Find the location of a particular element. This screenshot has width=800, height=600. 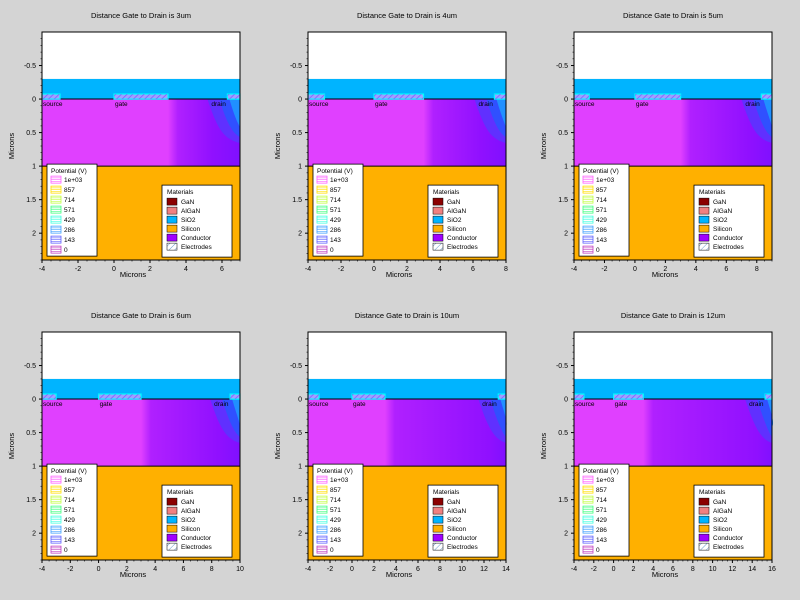

x-tick-label: 14 is located at coordinates (752, 569).